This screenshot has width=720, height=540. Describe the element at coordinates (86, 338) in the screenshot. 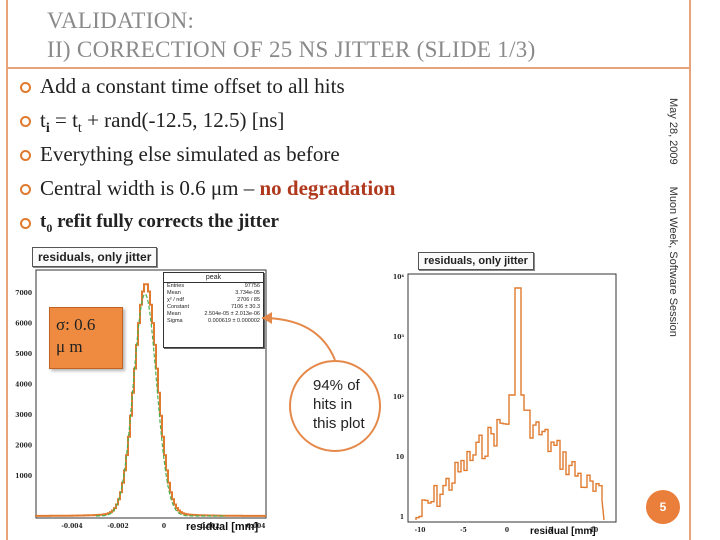

I see `sigma-note: σ: 0.6 μ m` at that location.